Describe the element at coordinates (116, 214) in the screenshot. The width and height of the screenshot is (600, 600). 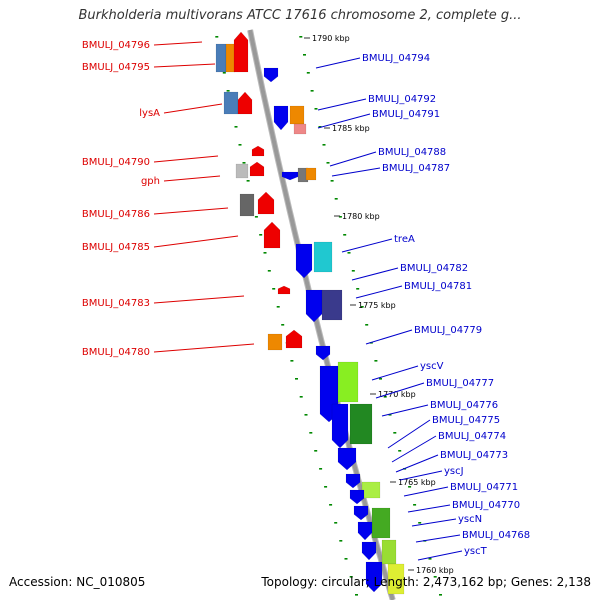
I see `gene-label-left: BMULJ_04786` at that location.